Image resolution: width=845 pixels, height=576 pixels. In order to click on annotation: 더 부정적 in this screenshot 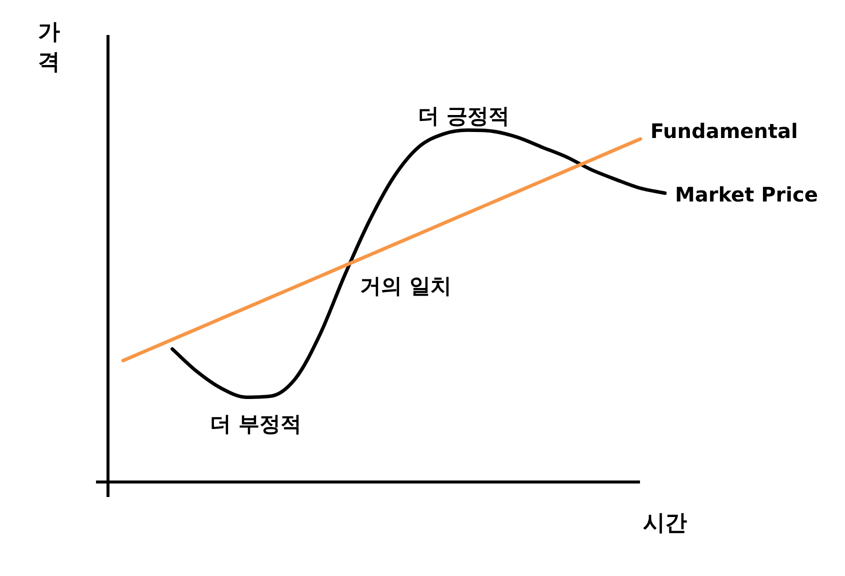, I will do `click(256, 424)`.